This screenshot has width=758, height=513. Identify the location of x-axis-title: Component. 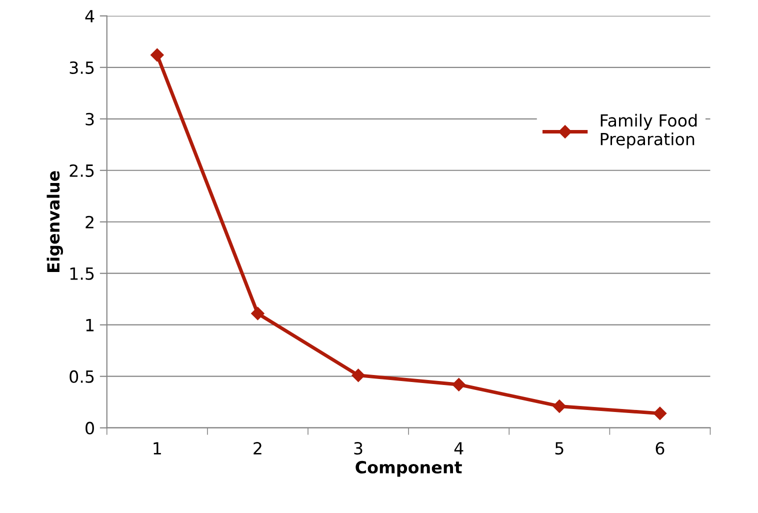
(409, 468).